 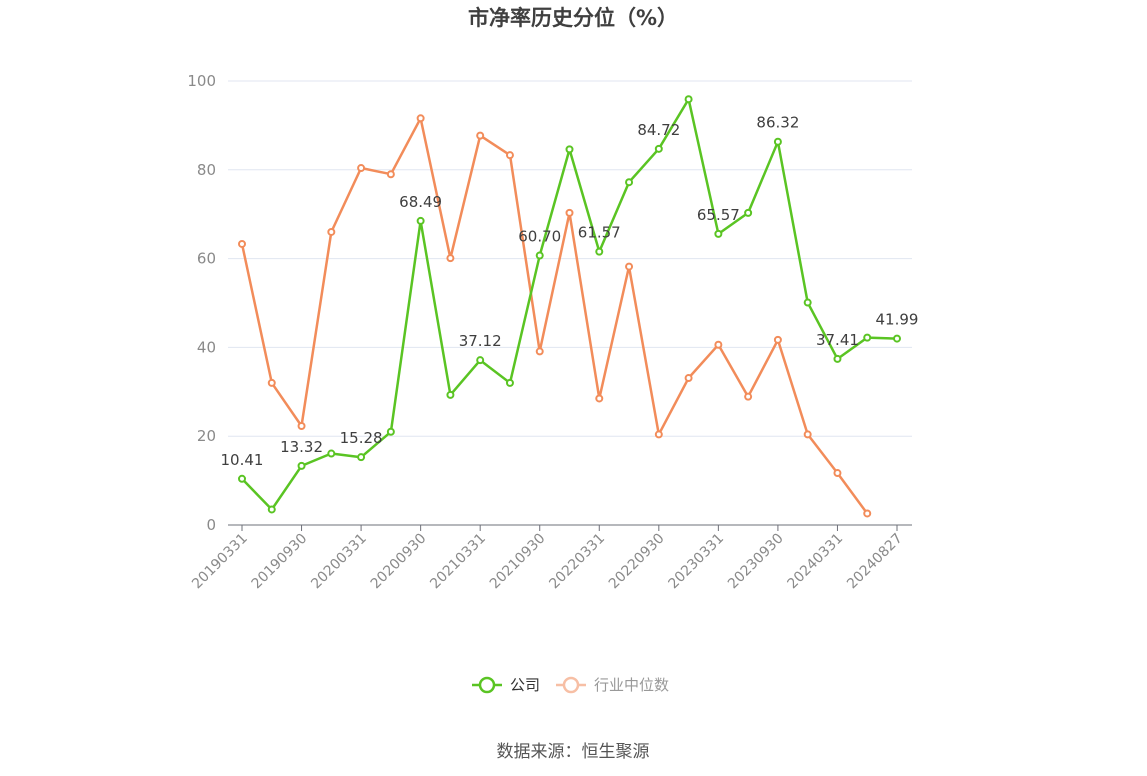 What do you see at coordinates (577, 562) in the screenshot?
I see `x-tick-label: 20220331` at bounding box center [577, 562].